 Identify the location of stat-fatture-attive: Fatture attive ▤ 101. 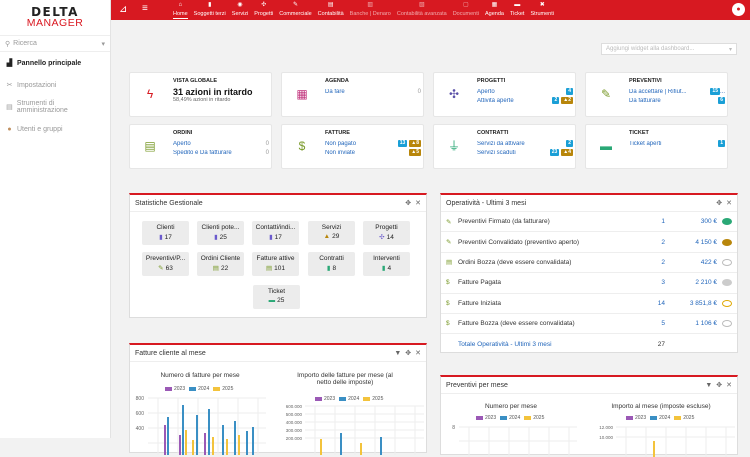
(275, 264).